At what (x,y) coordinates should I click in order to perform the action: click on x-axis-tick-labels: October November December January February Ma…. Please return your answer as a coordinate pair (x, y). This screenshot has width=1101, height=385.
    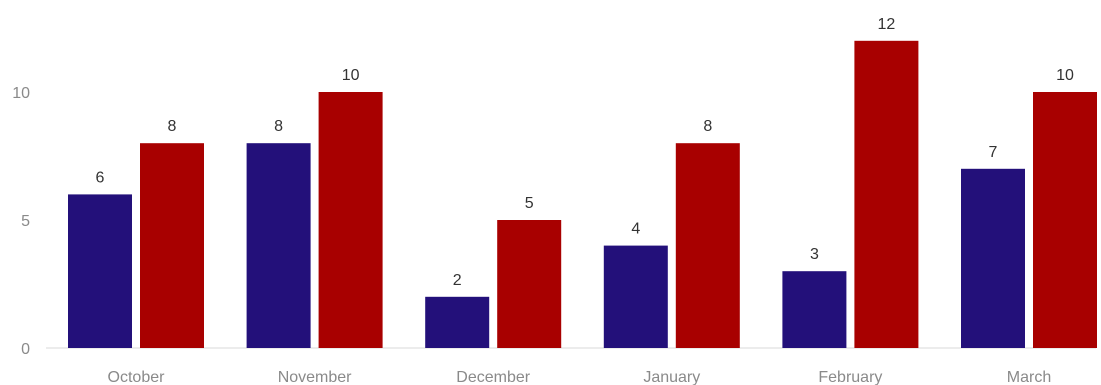
    Looking at the image, I should click on (580, 377).